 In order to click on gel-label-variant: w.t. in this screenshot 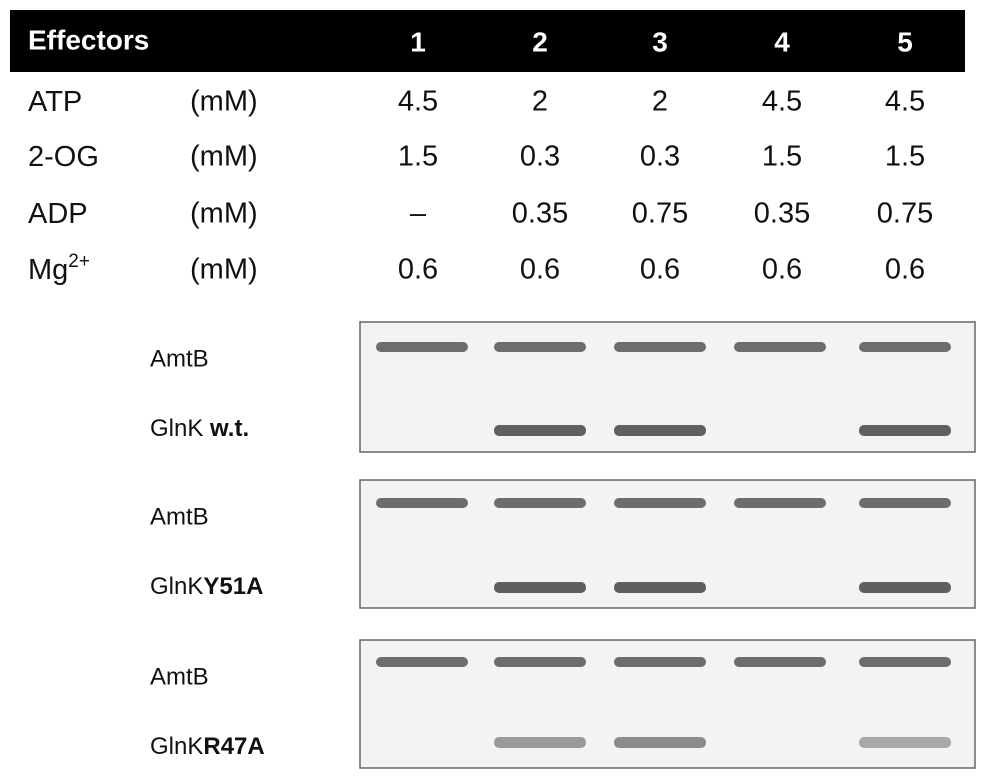, I will do `click(226, 428)`.